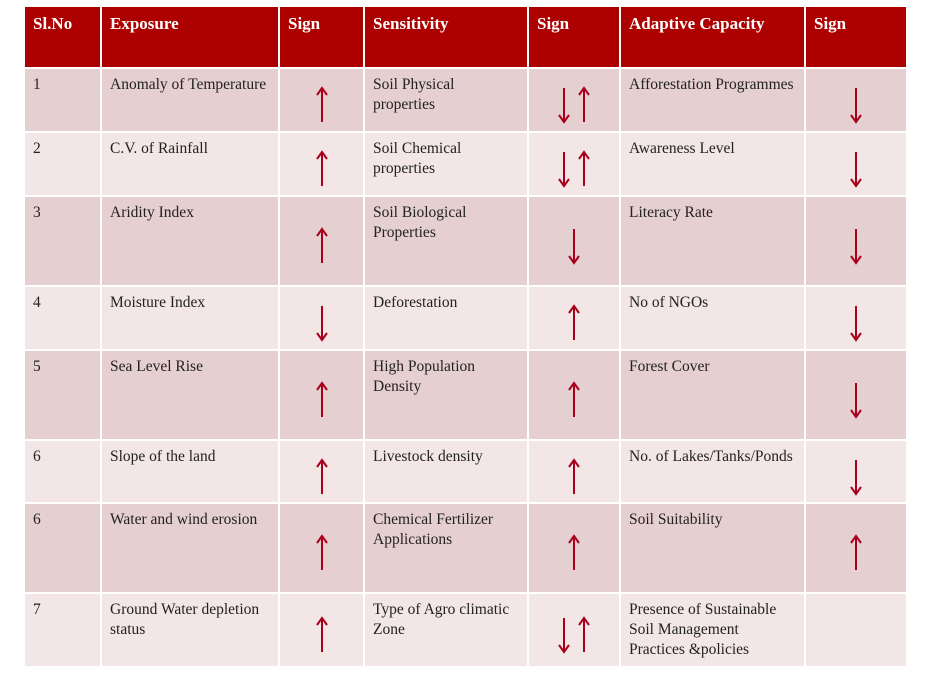  What do you see at coordinates (190, 471) in the screenshot?
I see `exposure-cell: Slope of the land` at bounding box center [190, 471].